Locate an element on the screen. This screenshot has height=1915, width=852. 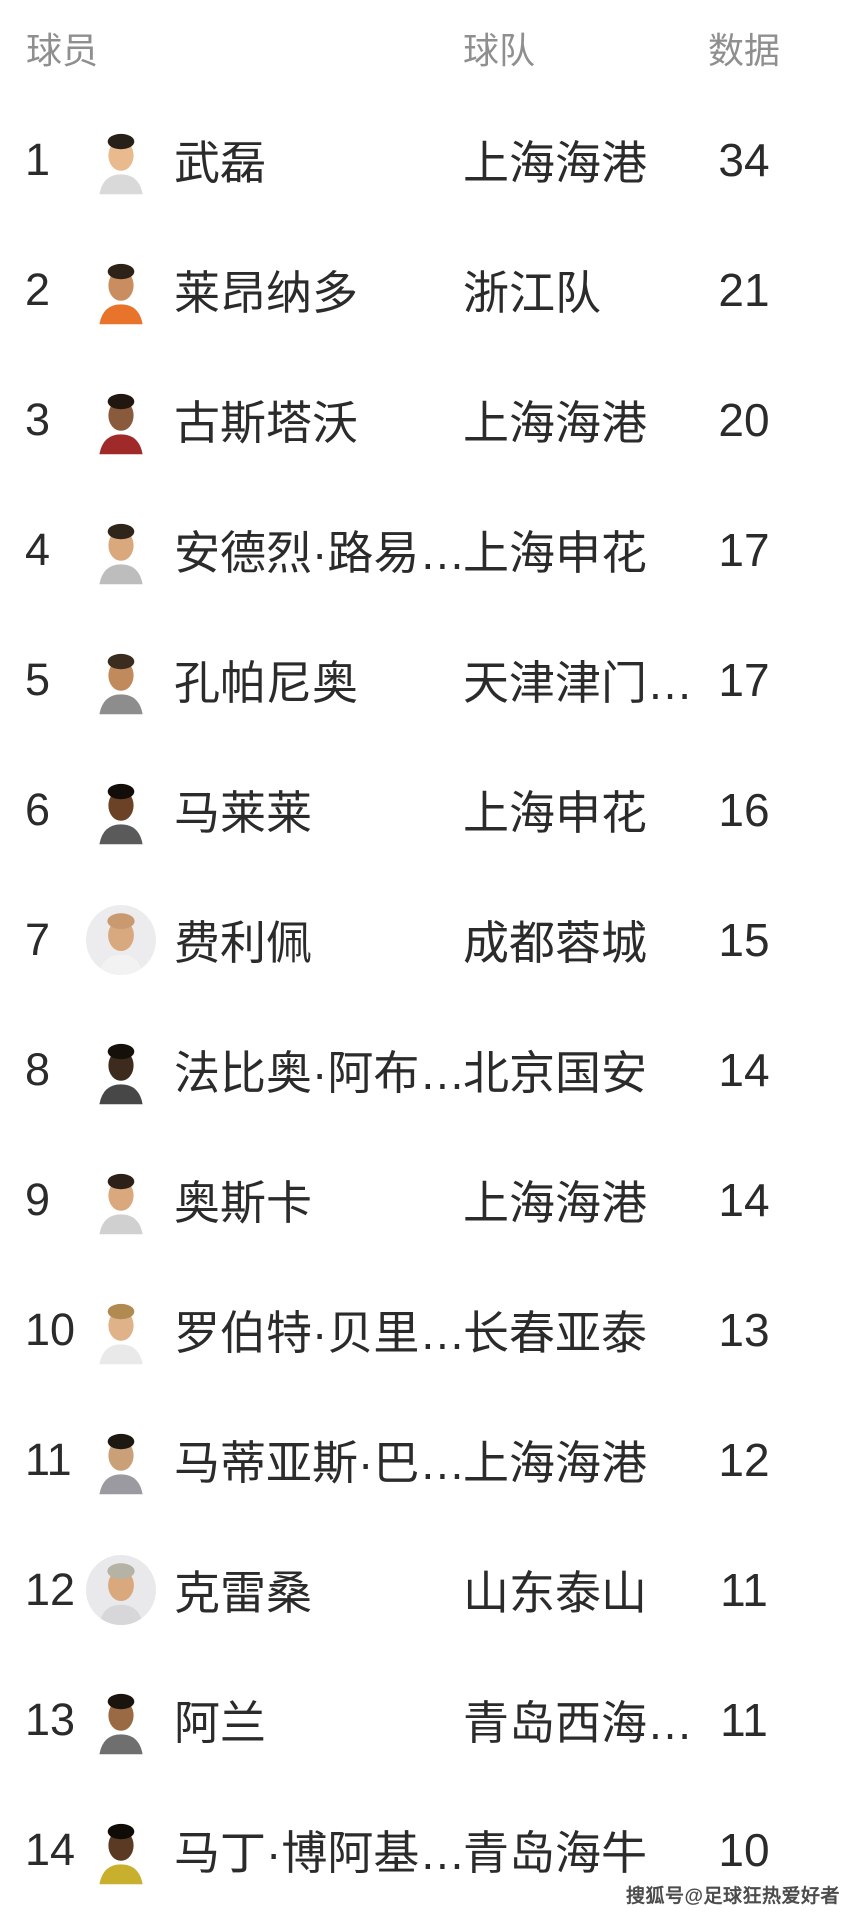
table-row: 6 马莱莱 上海申花 16 is located at coordinates (426, 810).